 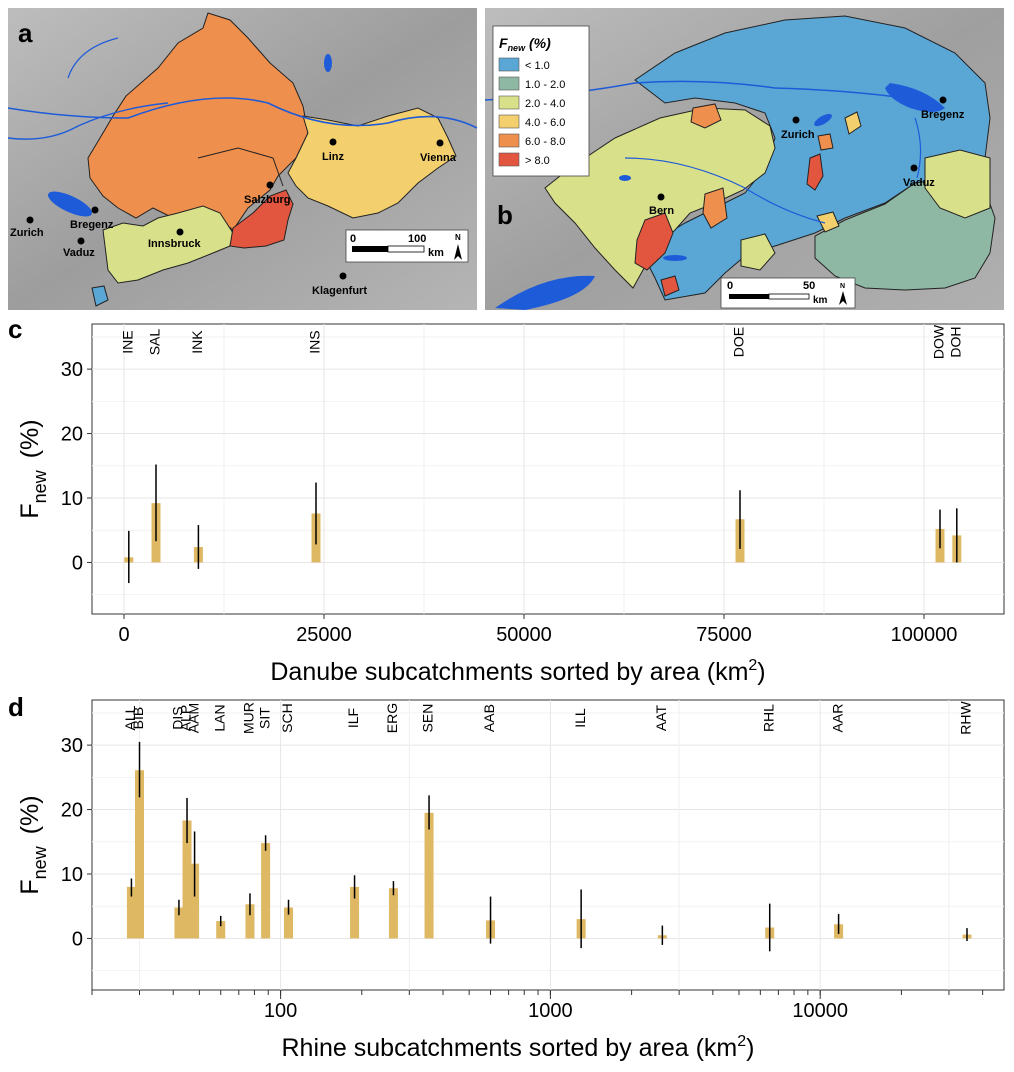 I want to click on bar-label-sit: SIT, so click(x=264, y=718).